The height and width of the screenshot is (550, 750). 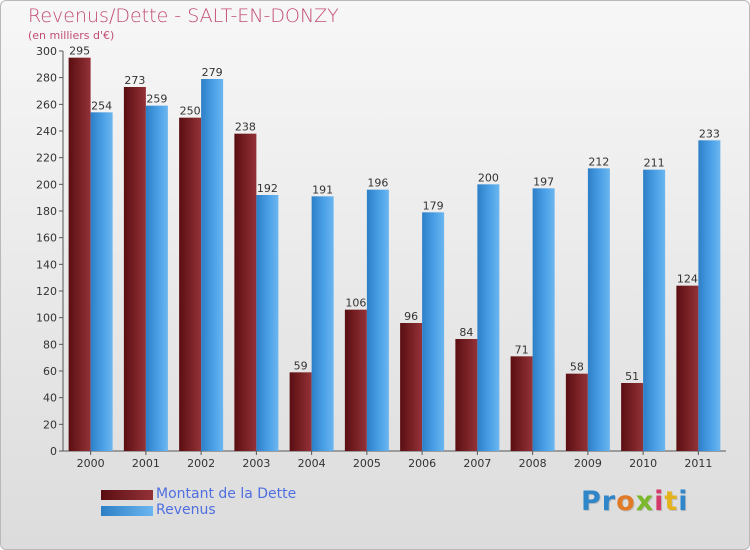 What do you see at coordinates (46, 264) in the screenshot?
I see `y-tick-label: 140` at bounding box center [46, 264].